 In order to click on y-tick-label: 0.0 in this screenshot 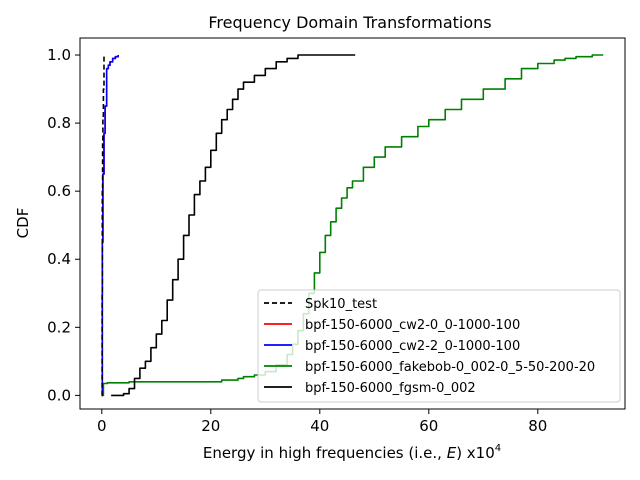, I will do `click(59, 395)`.